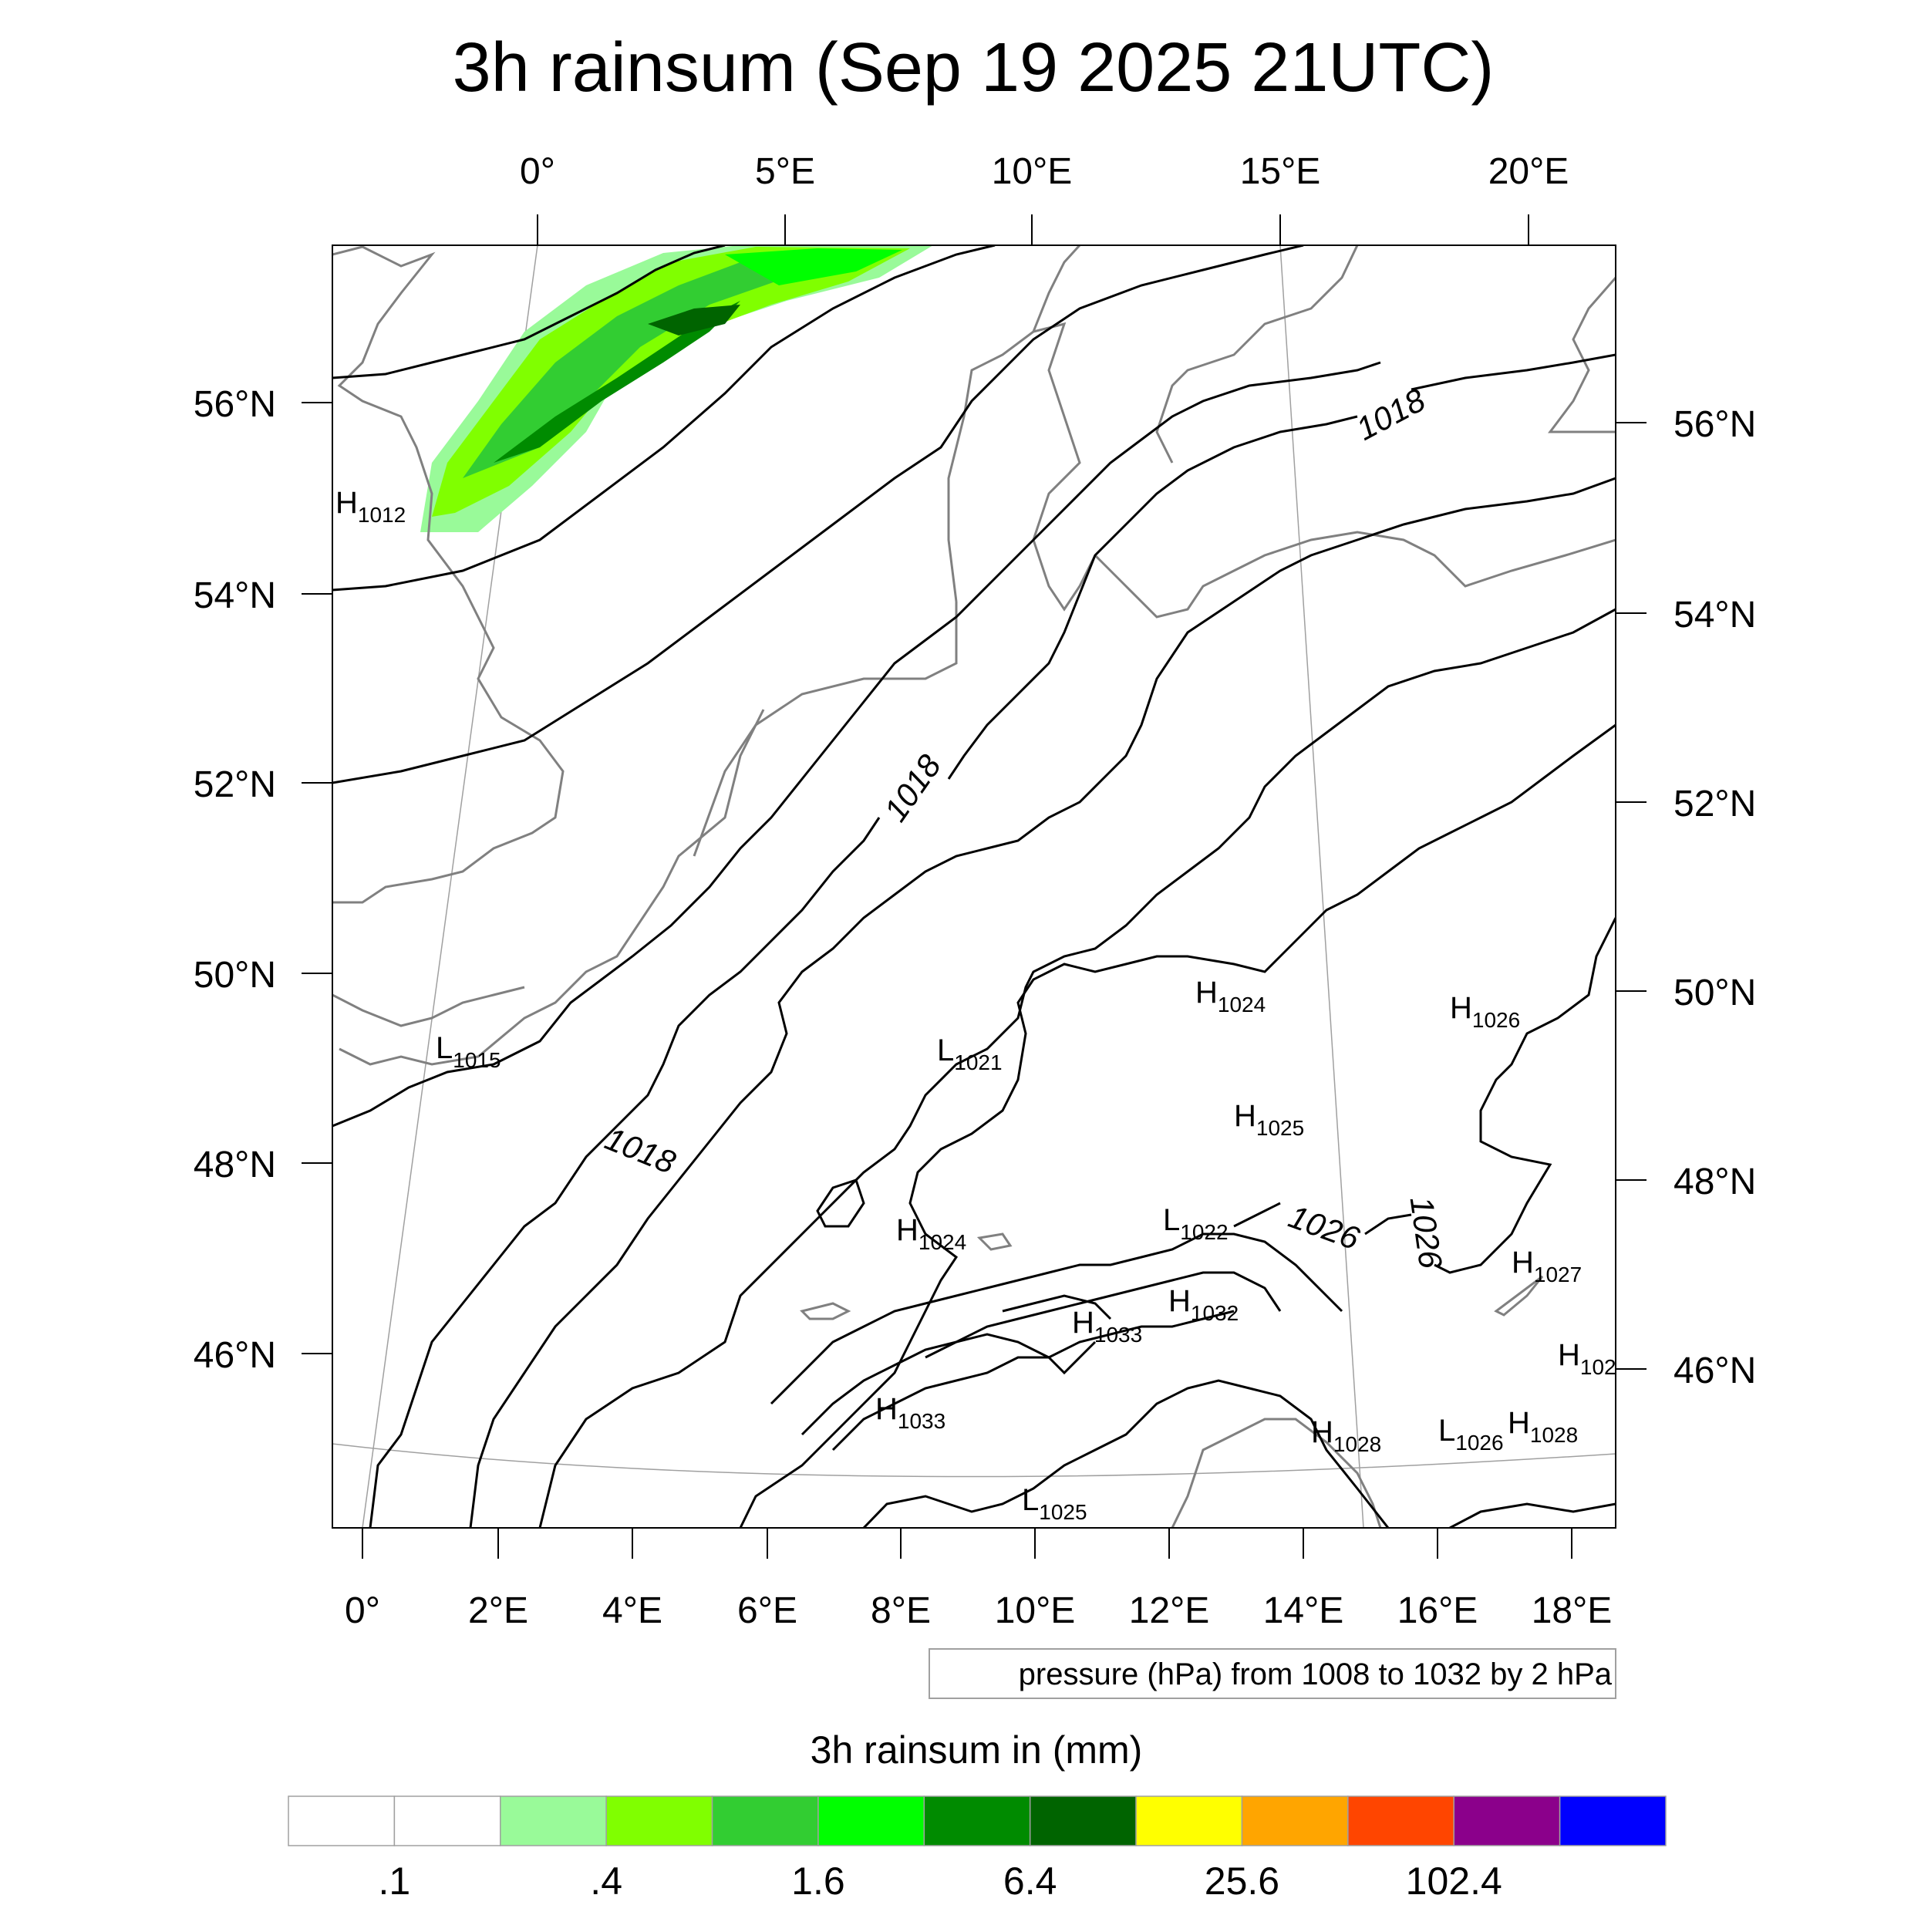  What do you see at coordinates (235, 880) in the screenshot?
I see `left-lat-labels: 56°N 54°N 52°N 50°N 48°N 46°N` at bounding box center [235, 880].